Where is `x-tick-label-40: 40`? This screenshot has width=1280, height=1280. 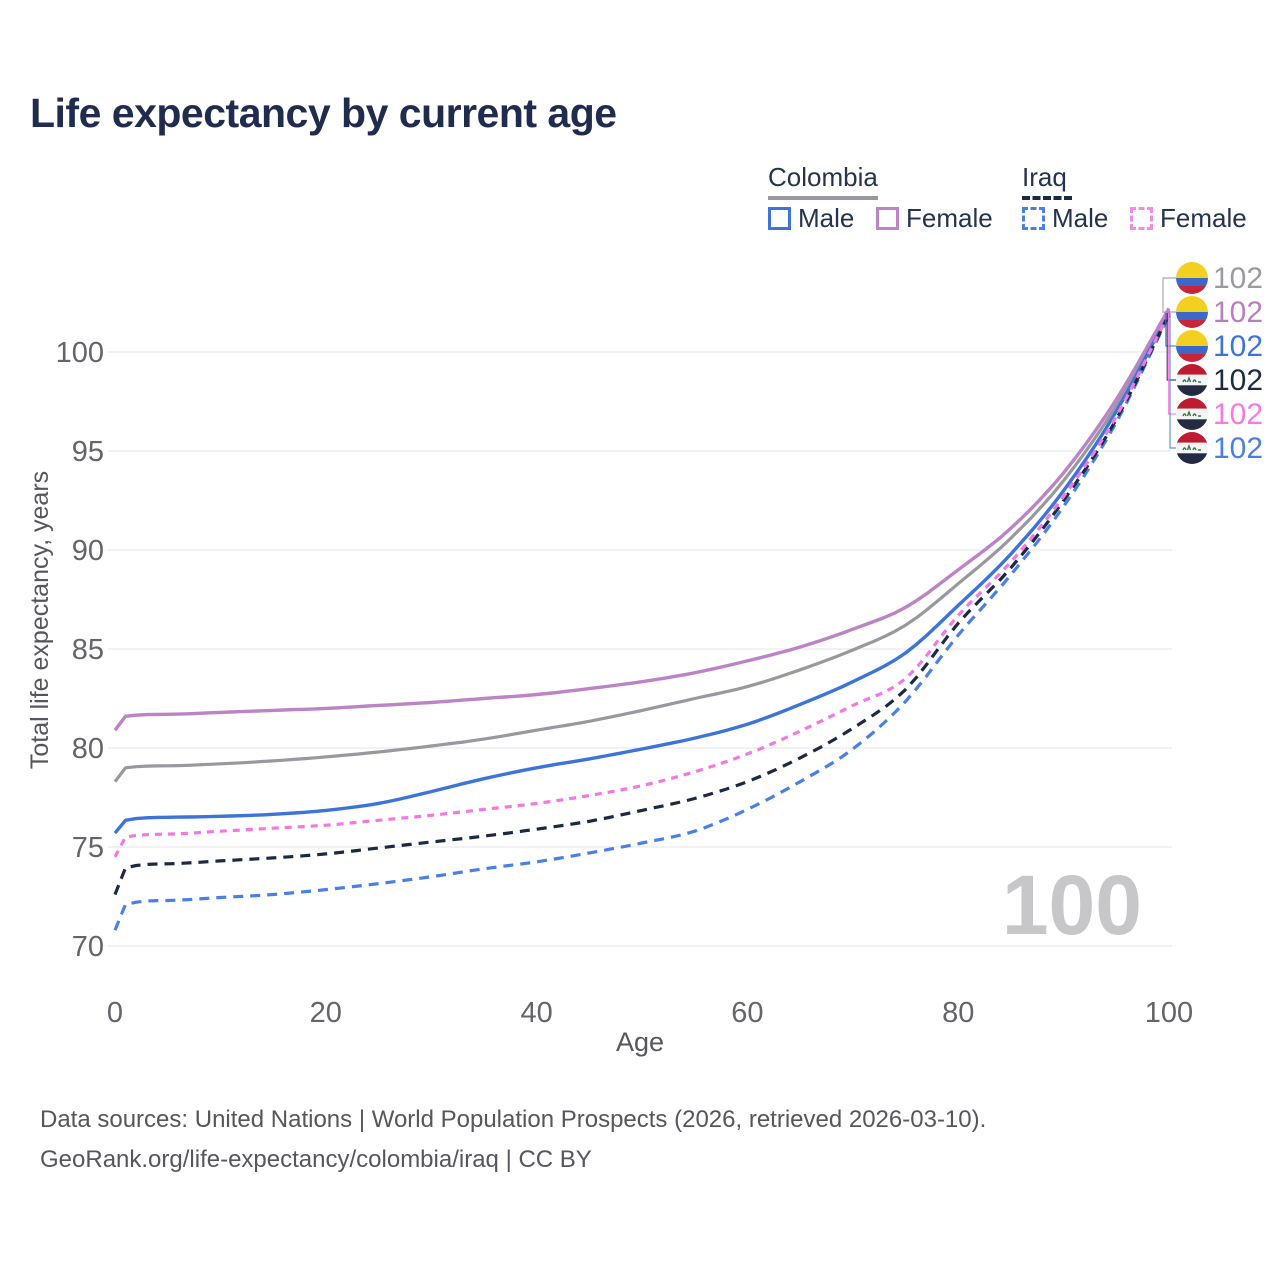 x-tick-label-40: 40 is located at coordinates (536, 1013).